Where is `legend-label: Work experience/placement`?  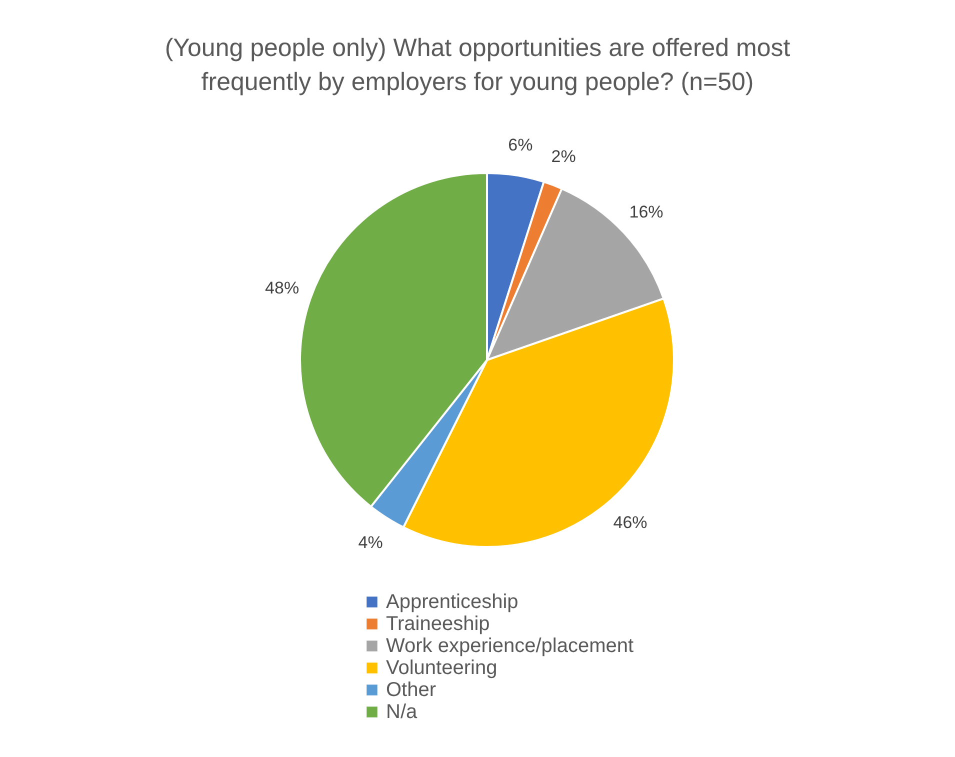
legend-label: Work experience/placement is located at coordinates (510, 646).